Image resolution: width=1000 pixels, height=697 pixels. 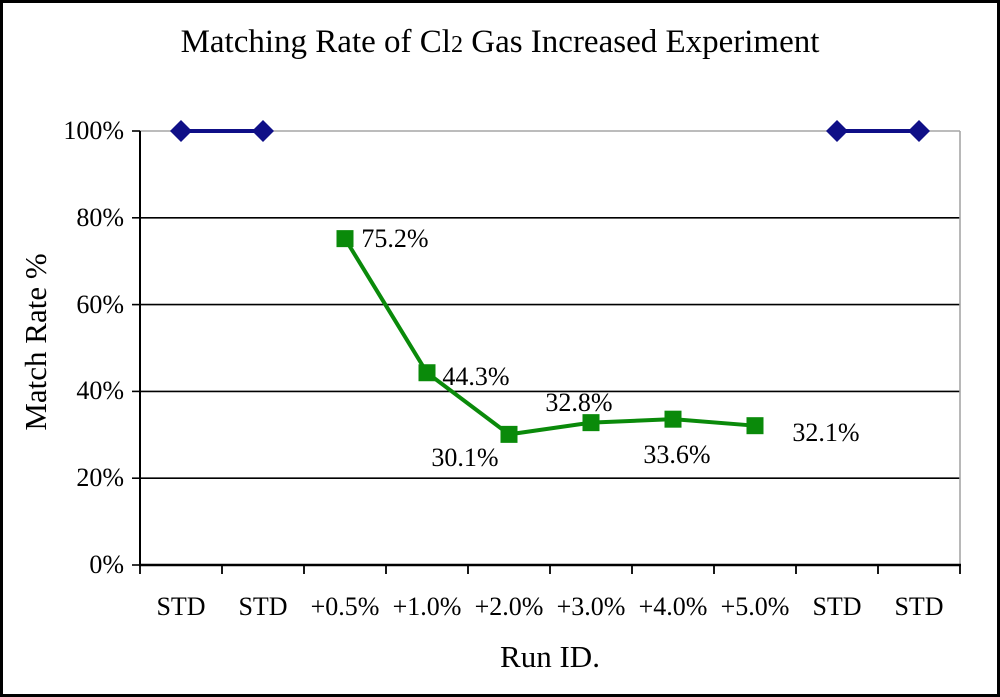 I want to click on chart-title-prefix: Matching Rate of Cl, so click(x=315, y=42).